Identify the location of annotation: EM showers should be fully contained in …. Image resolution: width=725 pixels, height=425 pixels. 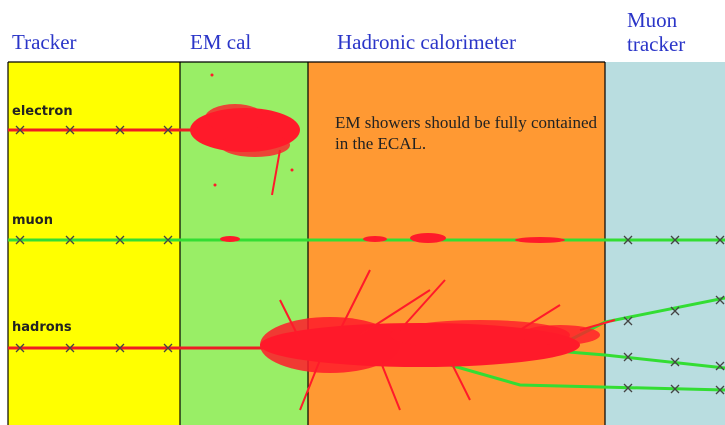
(466, 133).